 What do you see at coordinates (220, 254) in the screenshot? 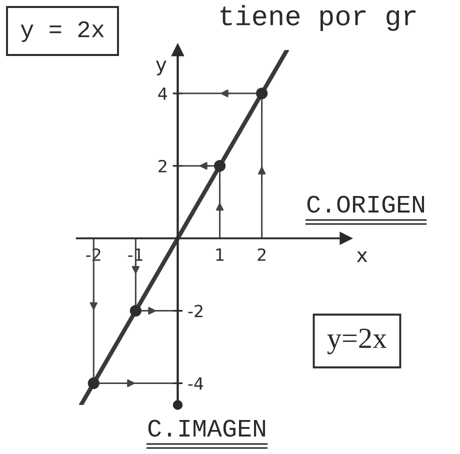
I see `x-tick-label: 1` at bounding box center [220, 254].